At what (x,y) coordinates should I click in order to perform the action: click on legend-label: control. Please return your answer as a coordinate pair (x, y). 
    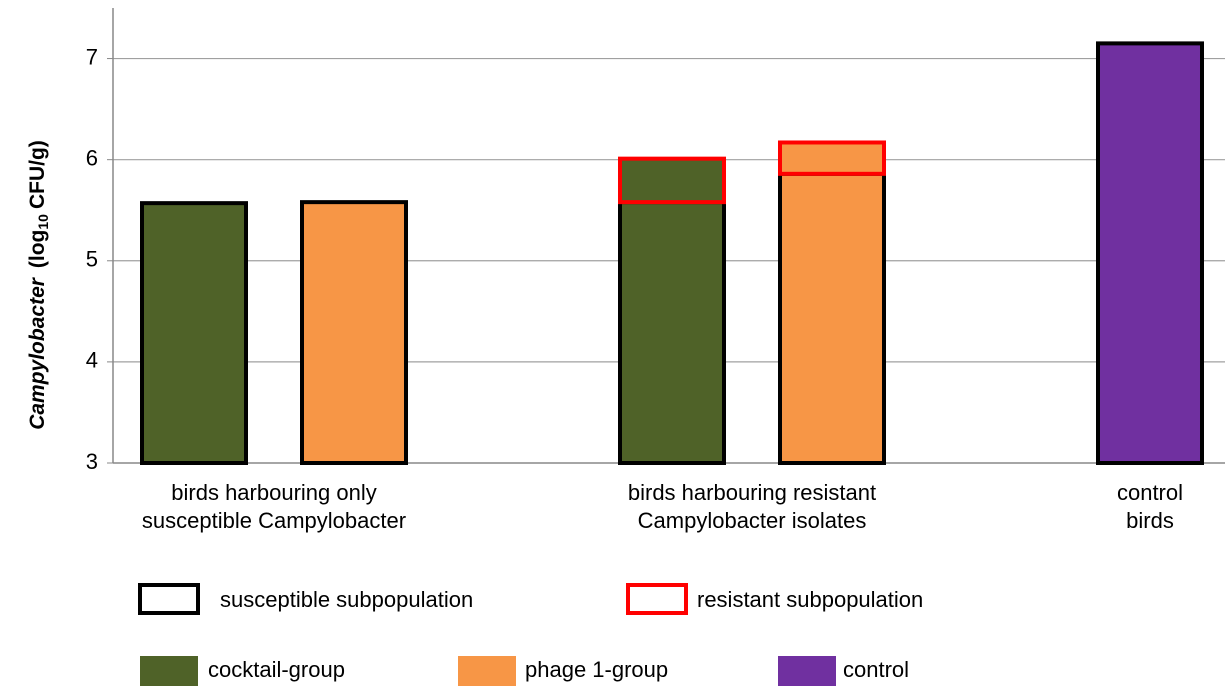
    Looking at the image, I should click on (876, 669).